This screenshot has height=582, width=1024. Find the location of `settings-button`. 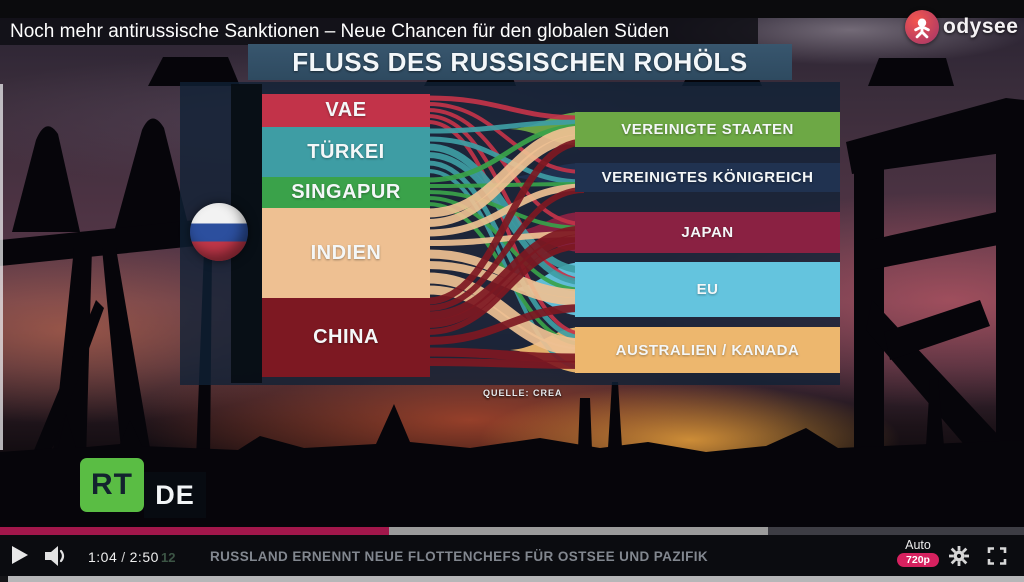

settings-button is located at coordinates (959, 556).